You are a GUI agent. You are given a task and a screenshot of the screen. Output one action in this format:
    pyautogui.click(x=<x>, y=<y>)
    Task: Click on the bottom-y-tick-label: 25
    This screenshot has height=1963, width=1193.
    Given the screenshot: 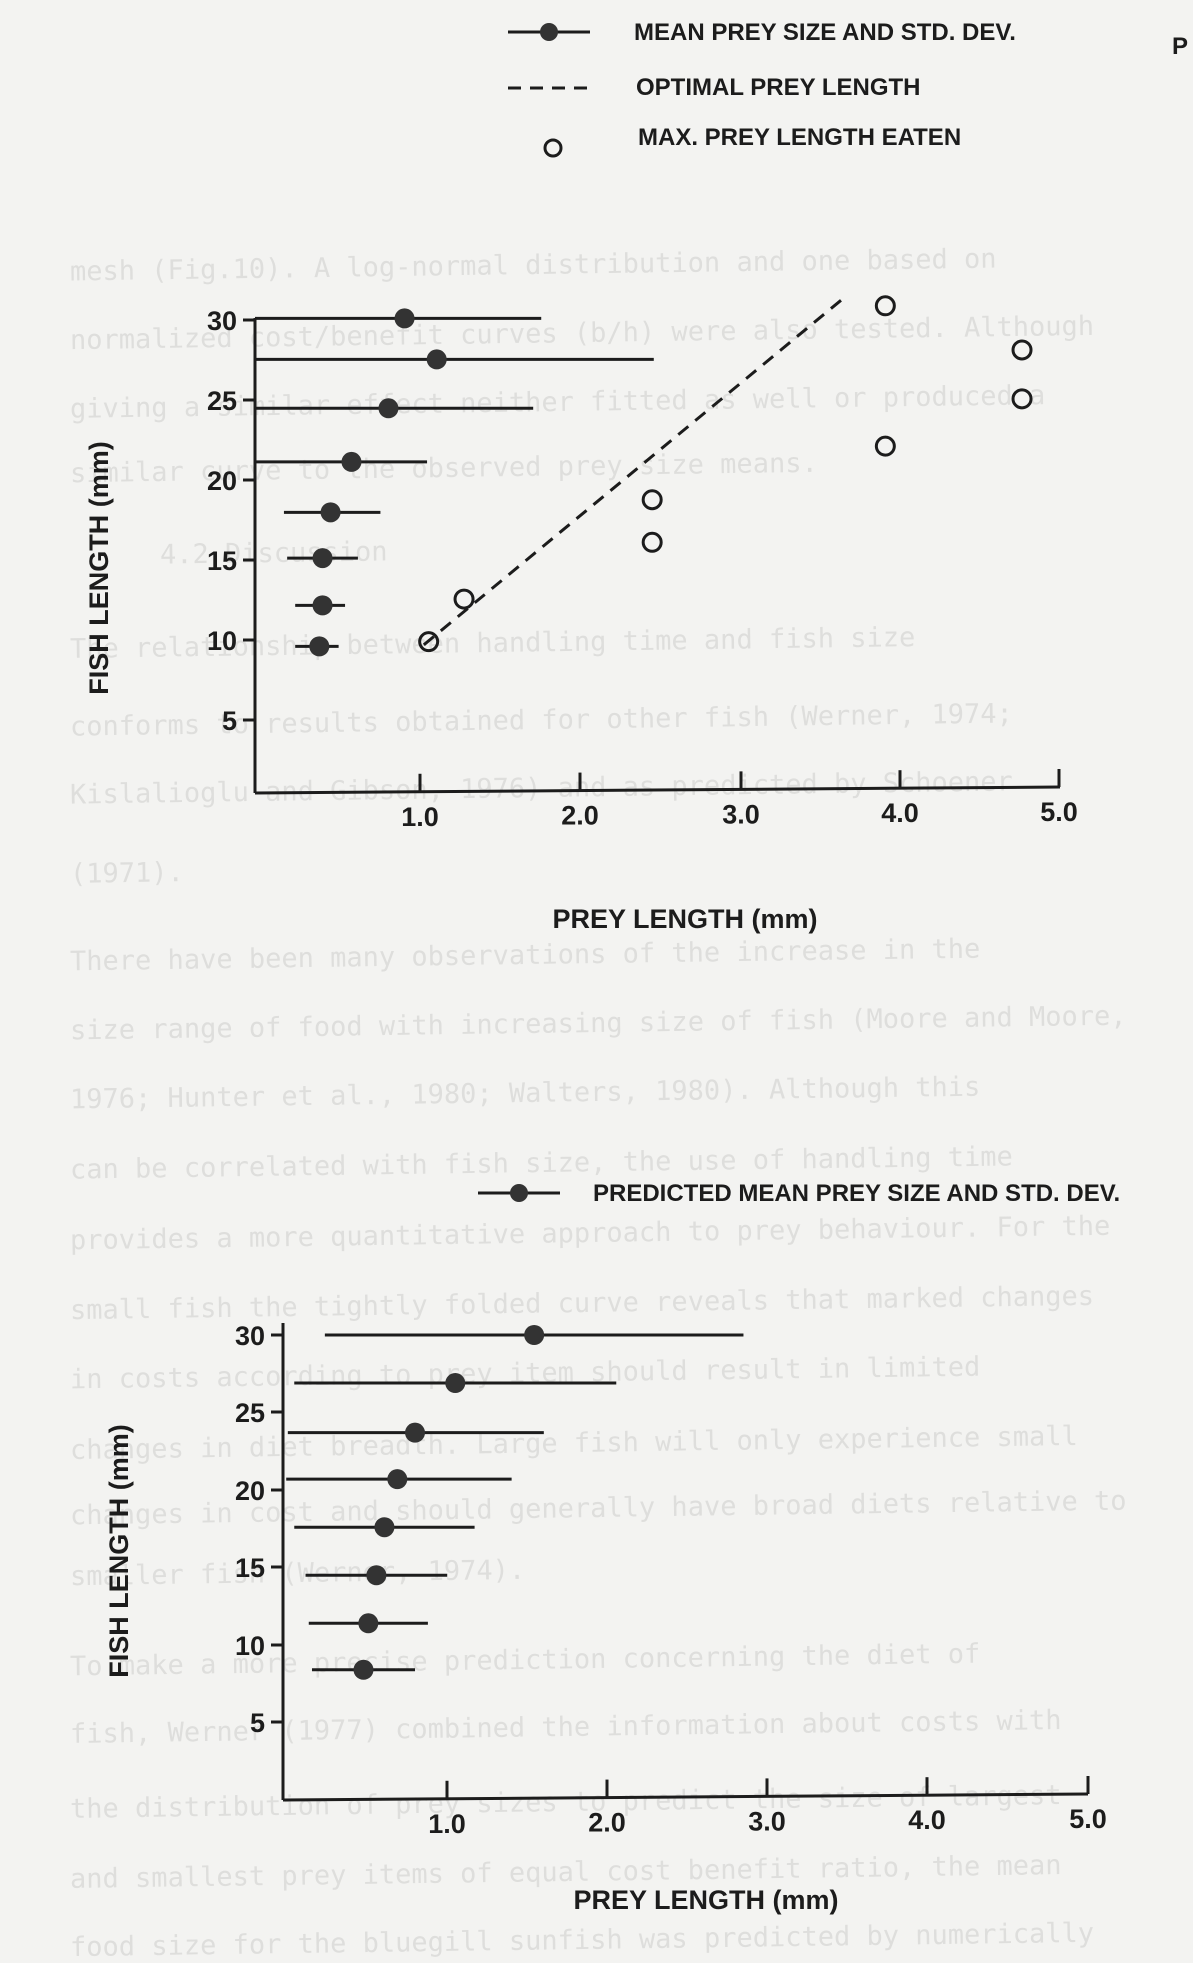 What is the action you would take?
    pyautogui.click(x=250, y=1413)
    